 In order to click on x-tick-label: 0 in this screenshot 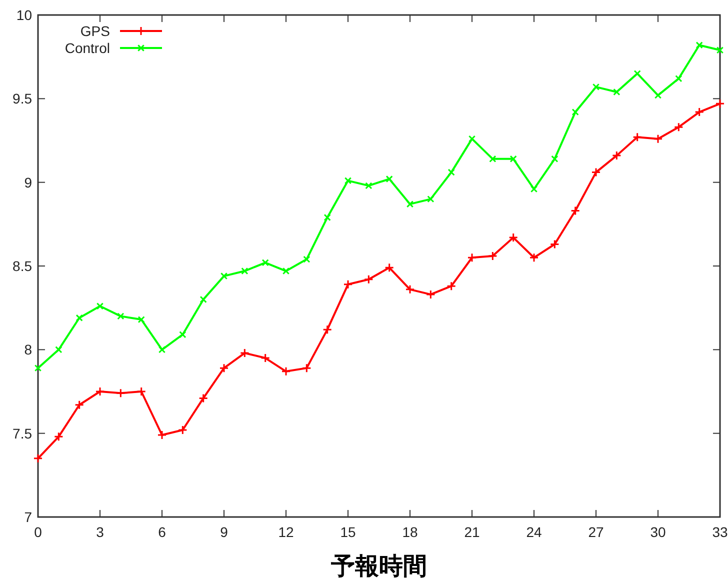, I will do `click(38, 532)`.